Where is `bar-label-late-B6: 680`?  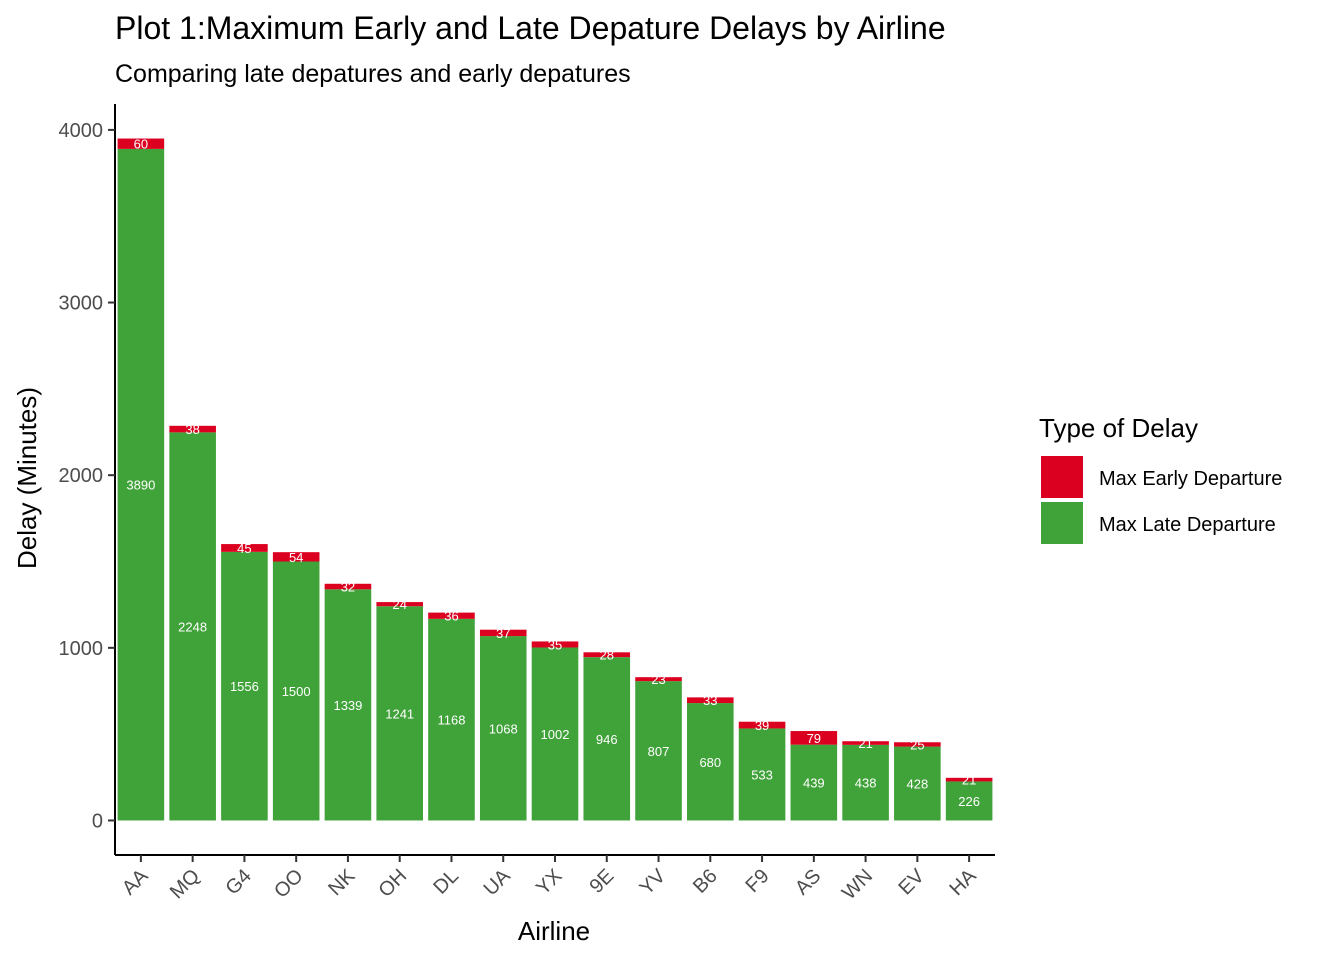 bar-label-late-B6: 680 is located at coordinates (710, 762).